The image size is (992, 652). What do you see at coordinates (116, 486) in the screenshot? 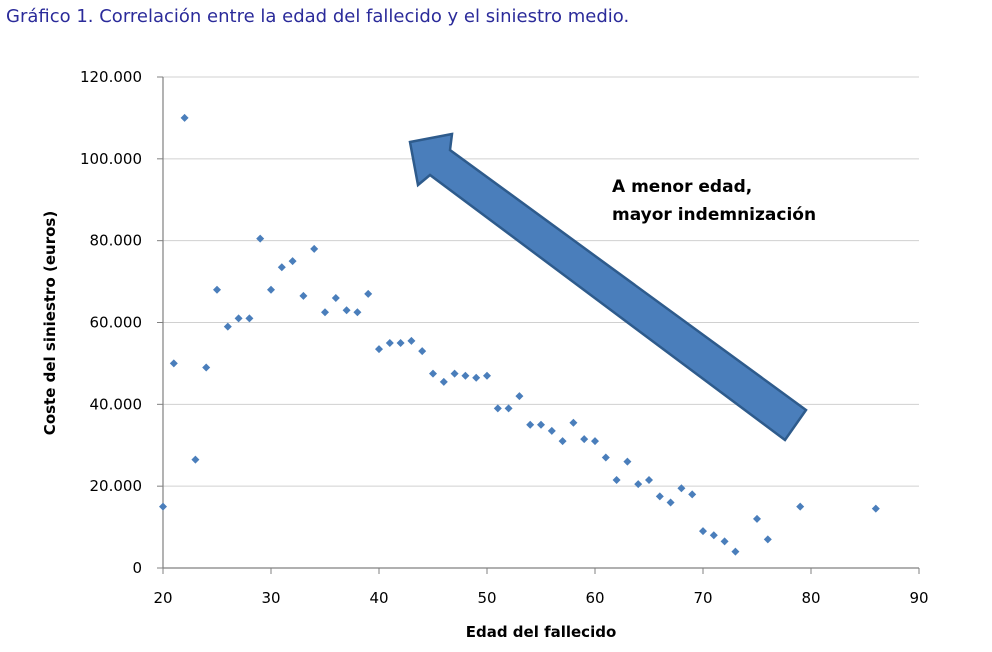
I see `y-tick-label: 20.000` at bounding box center [116, 486].